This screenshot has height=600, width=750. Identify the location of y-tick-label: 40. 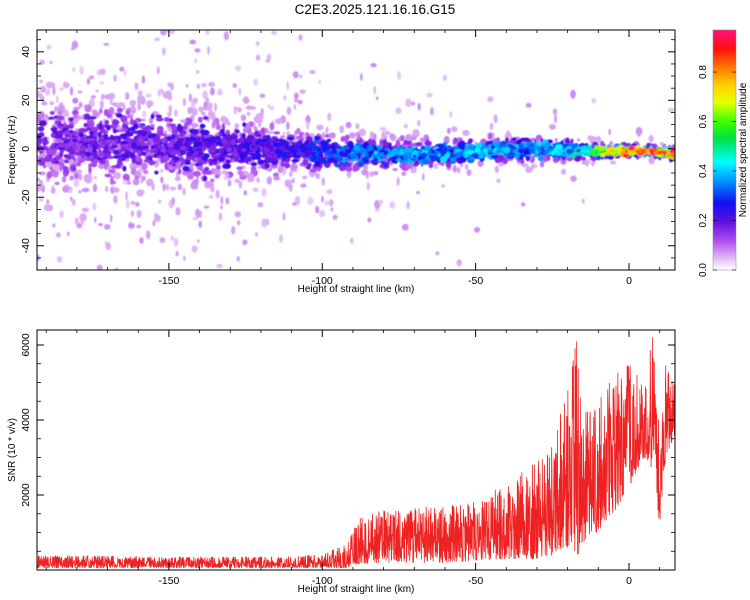
(26, 52).